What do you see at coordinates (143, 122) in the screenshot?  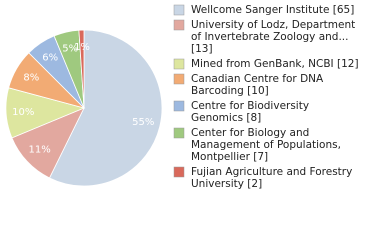 I see `slice-label: 55%` at bounding box center [143, 122].